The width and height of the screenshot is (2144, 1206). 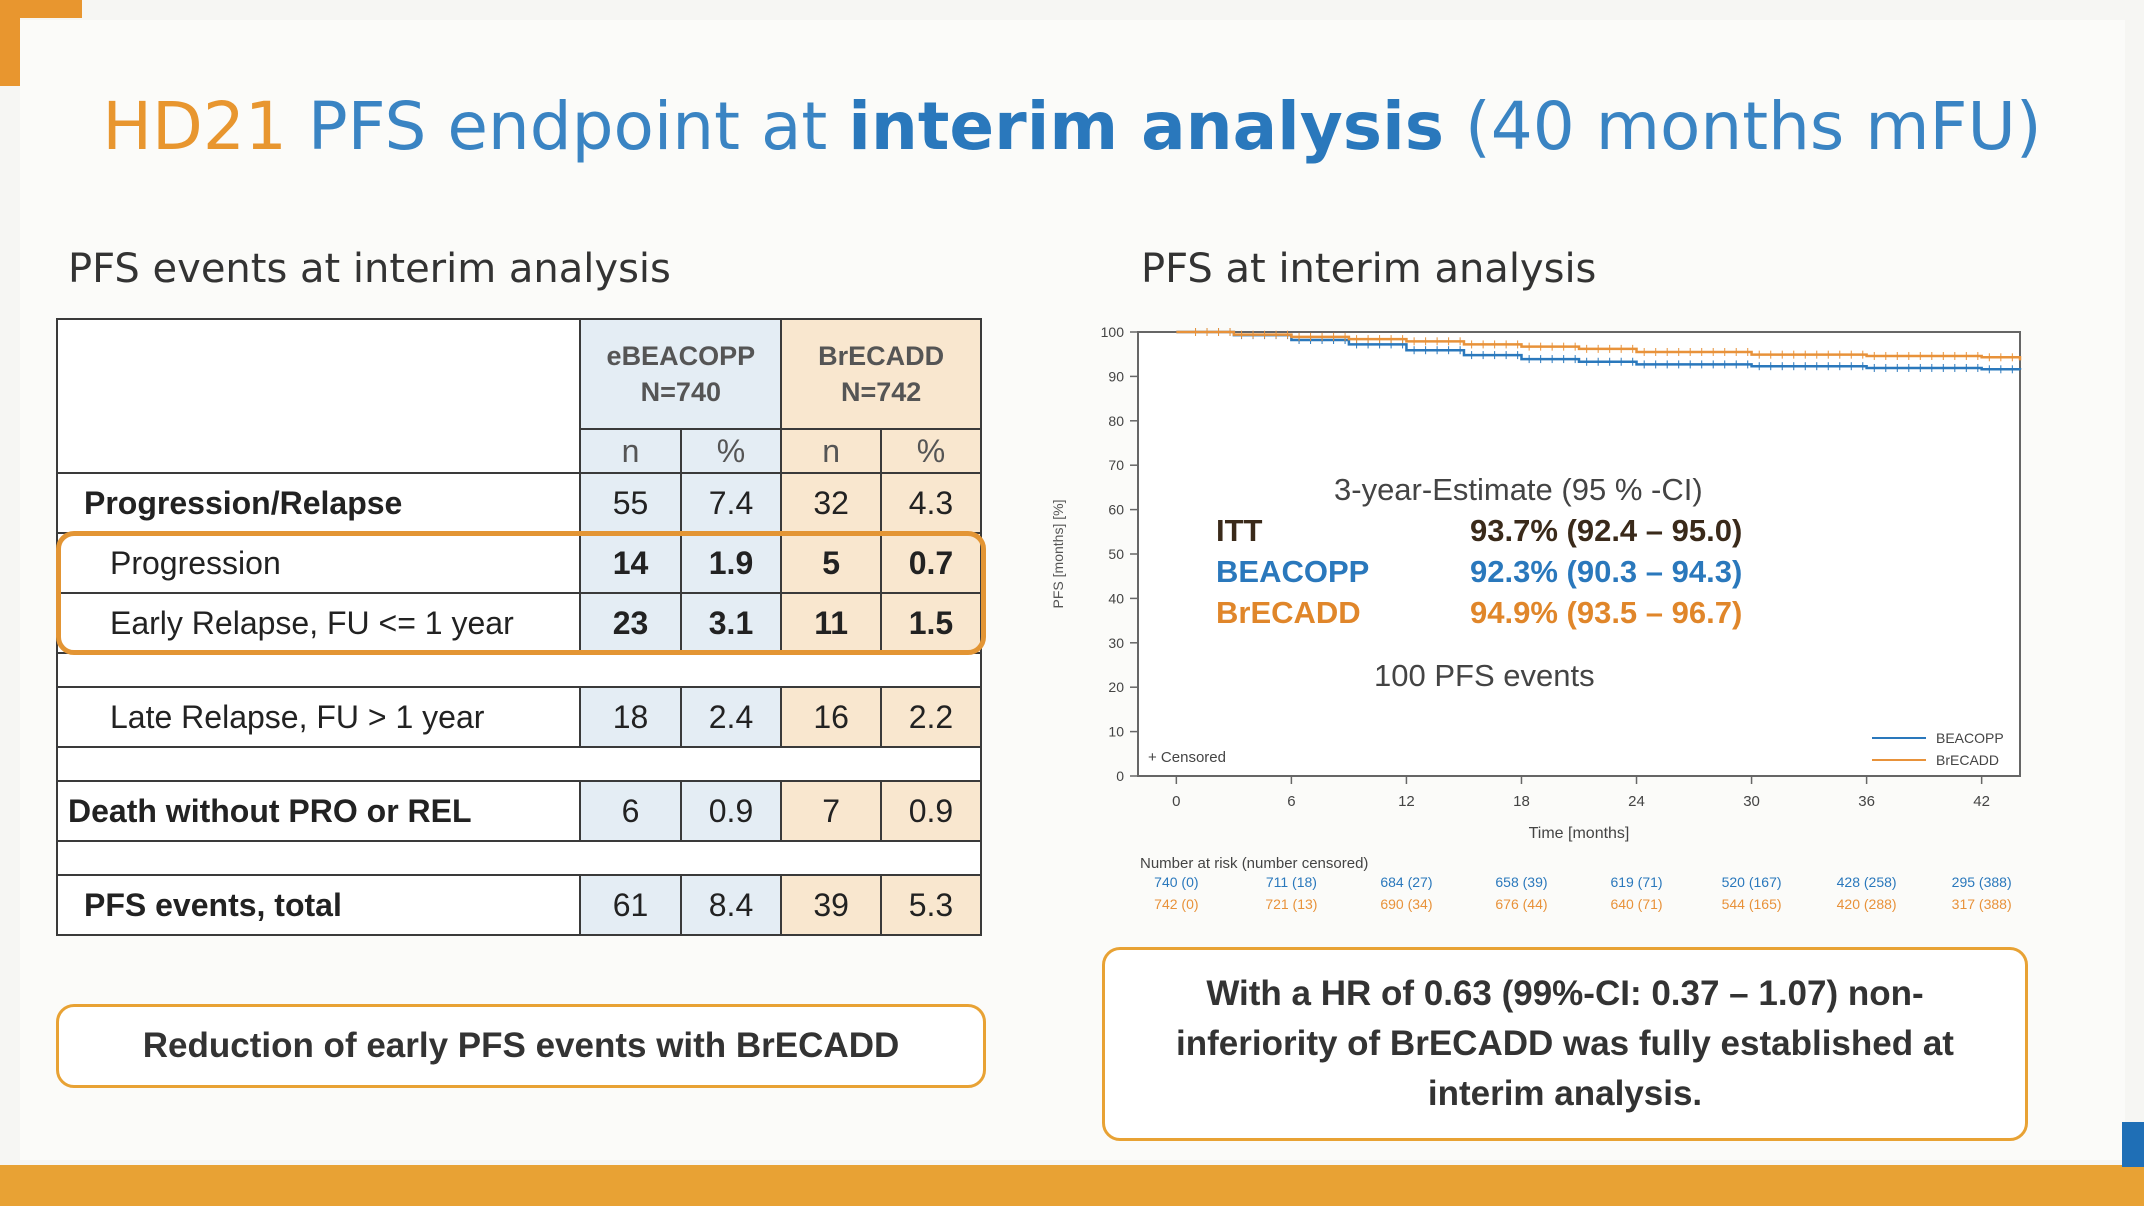 I want to click on table-row: Progression/Relapse 55 7.4 32 4.3, so click(x=519, y=503).